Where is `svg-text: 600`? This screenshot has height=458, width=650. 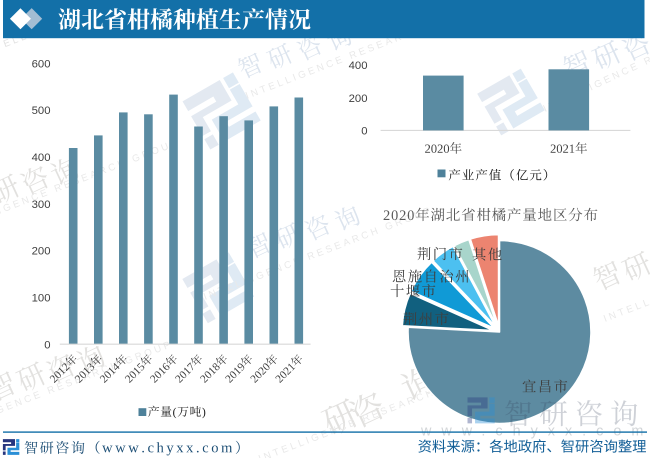 svg-text: 600 is located at coordinates (41, 64).